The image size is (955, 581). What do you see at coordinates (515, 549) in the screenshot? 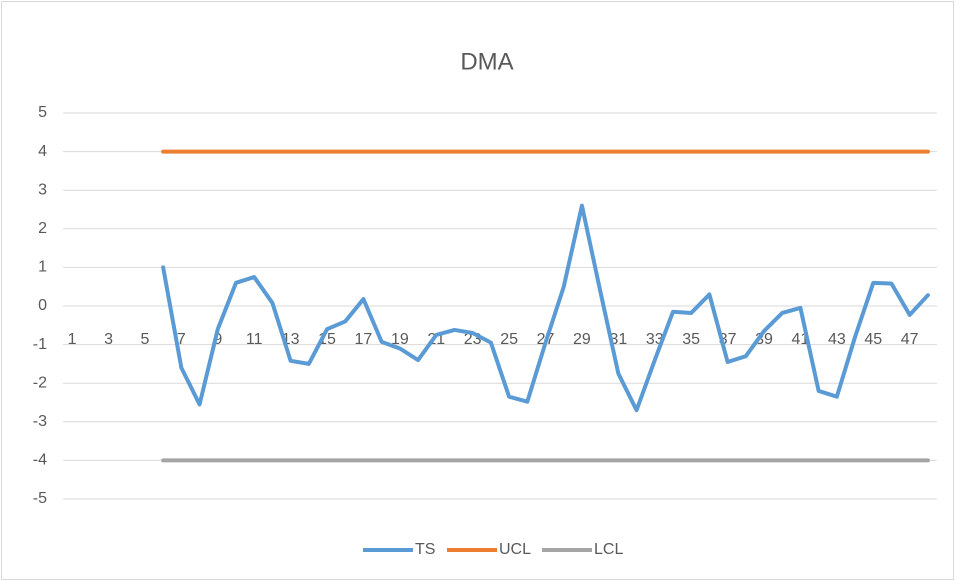
I see `legend-label: UCL` at bounding box center [515, 549].